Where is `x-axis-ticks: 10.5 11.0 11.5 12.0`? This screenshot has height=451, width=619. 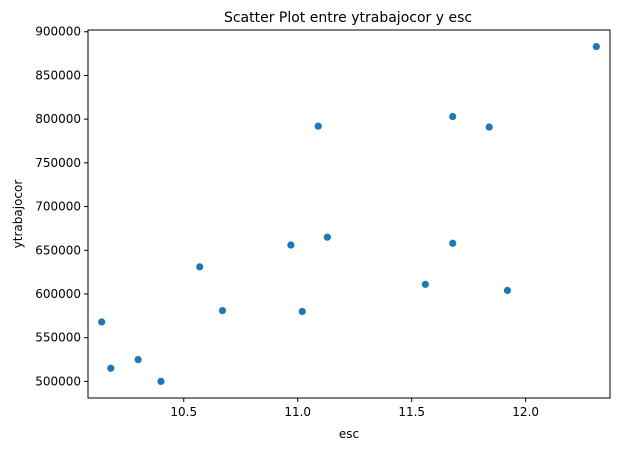
x-axis-ticks: 10.5 11.0 11.5 12.0 is located at coordinates (354, 408).